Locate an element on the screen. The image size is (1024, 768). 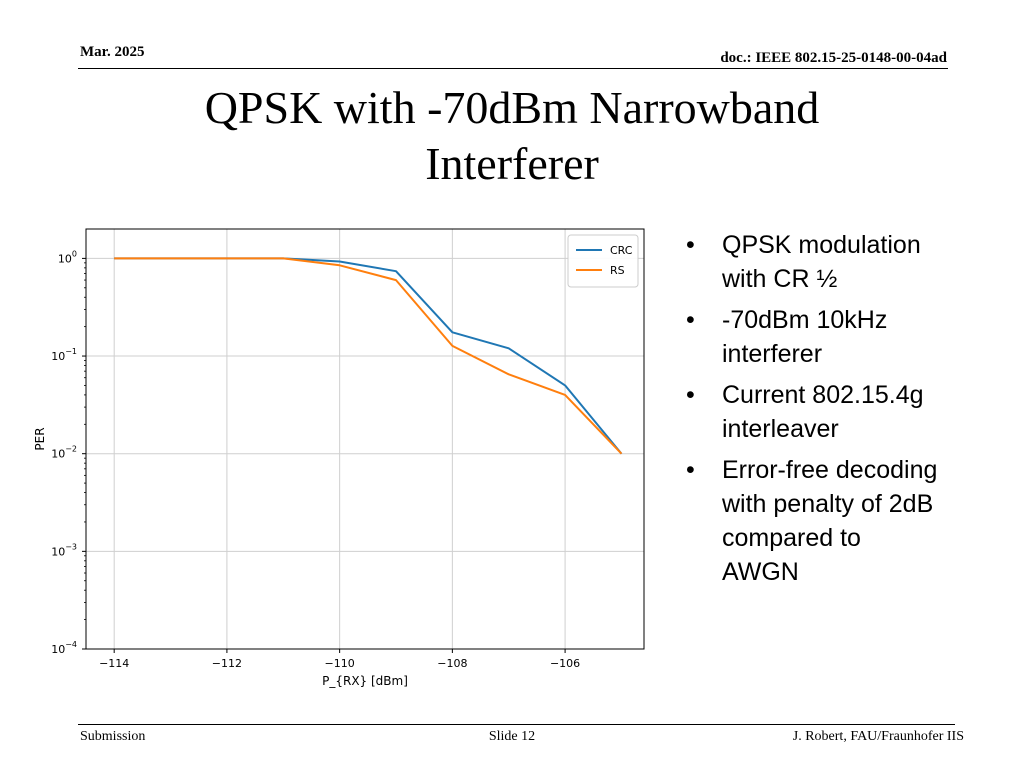
bullet-text-line: AWGN is located at coordinates (760, 572).